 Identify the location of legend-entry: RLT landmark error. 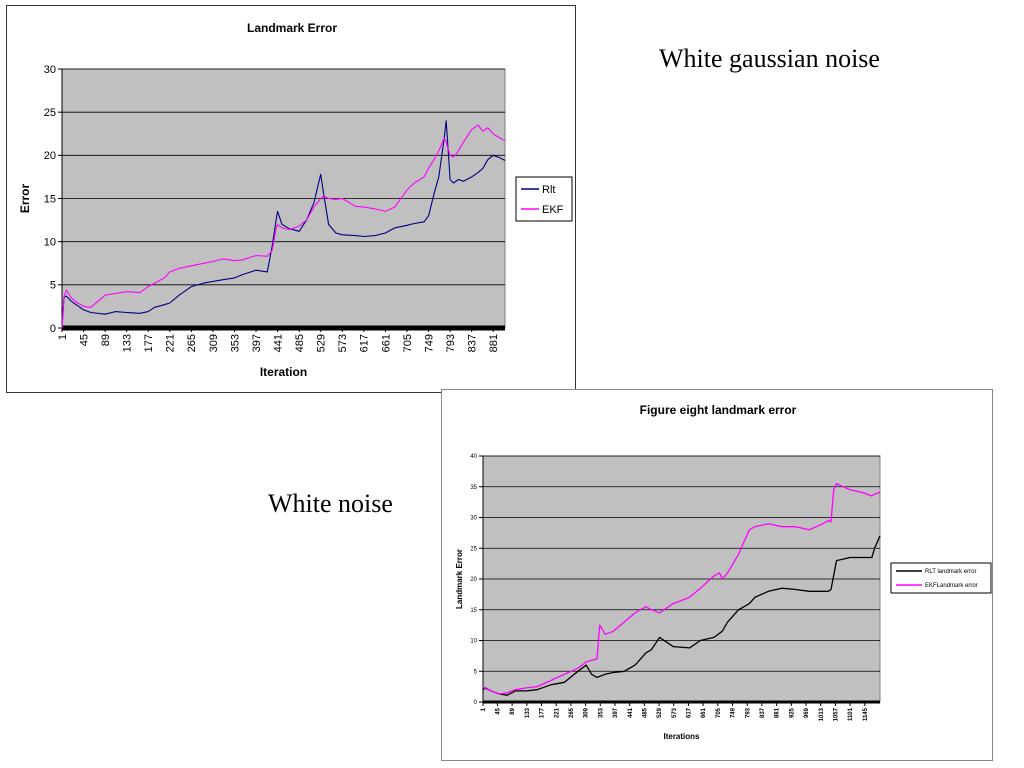
(950, 572).